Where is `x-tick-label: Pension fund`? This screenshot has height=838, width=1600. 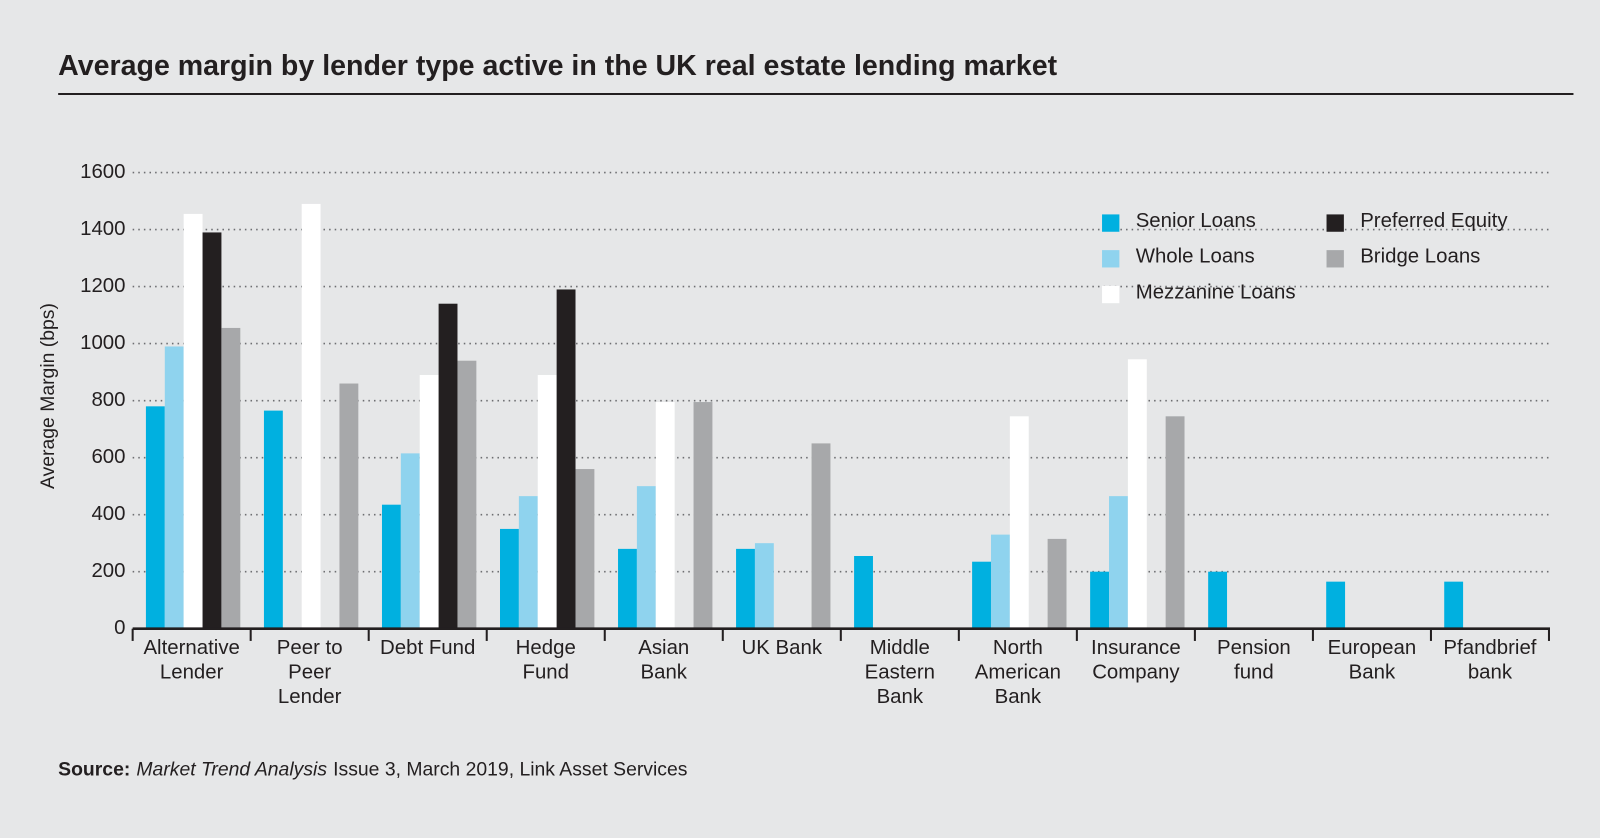
x-tick-label: Pension fund is located at coordinates (1254, 660).